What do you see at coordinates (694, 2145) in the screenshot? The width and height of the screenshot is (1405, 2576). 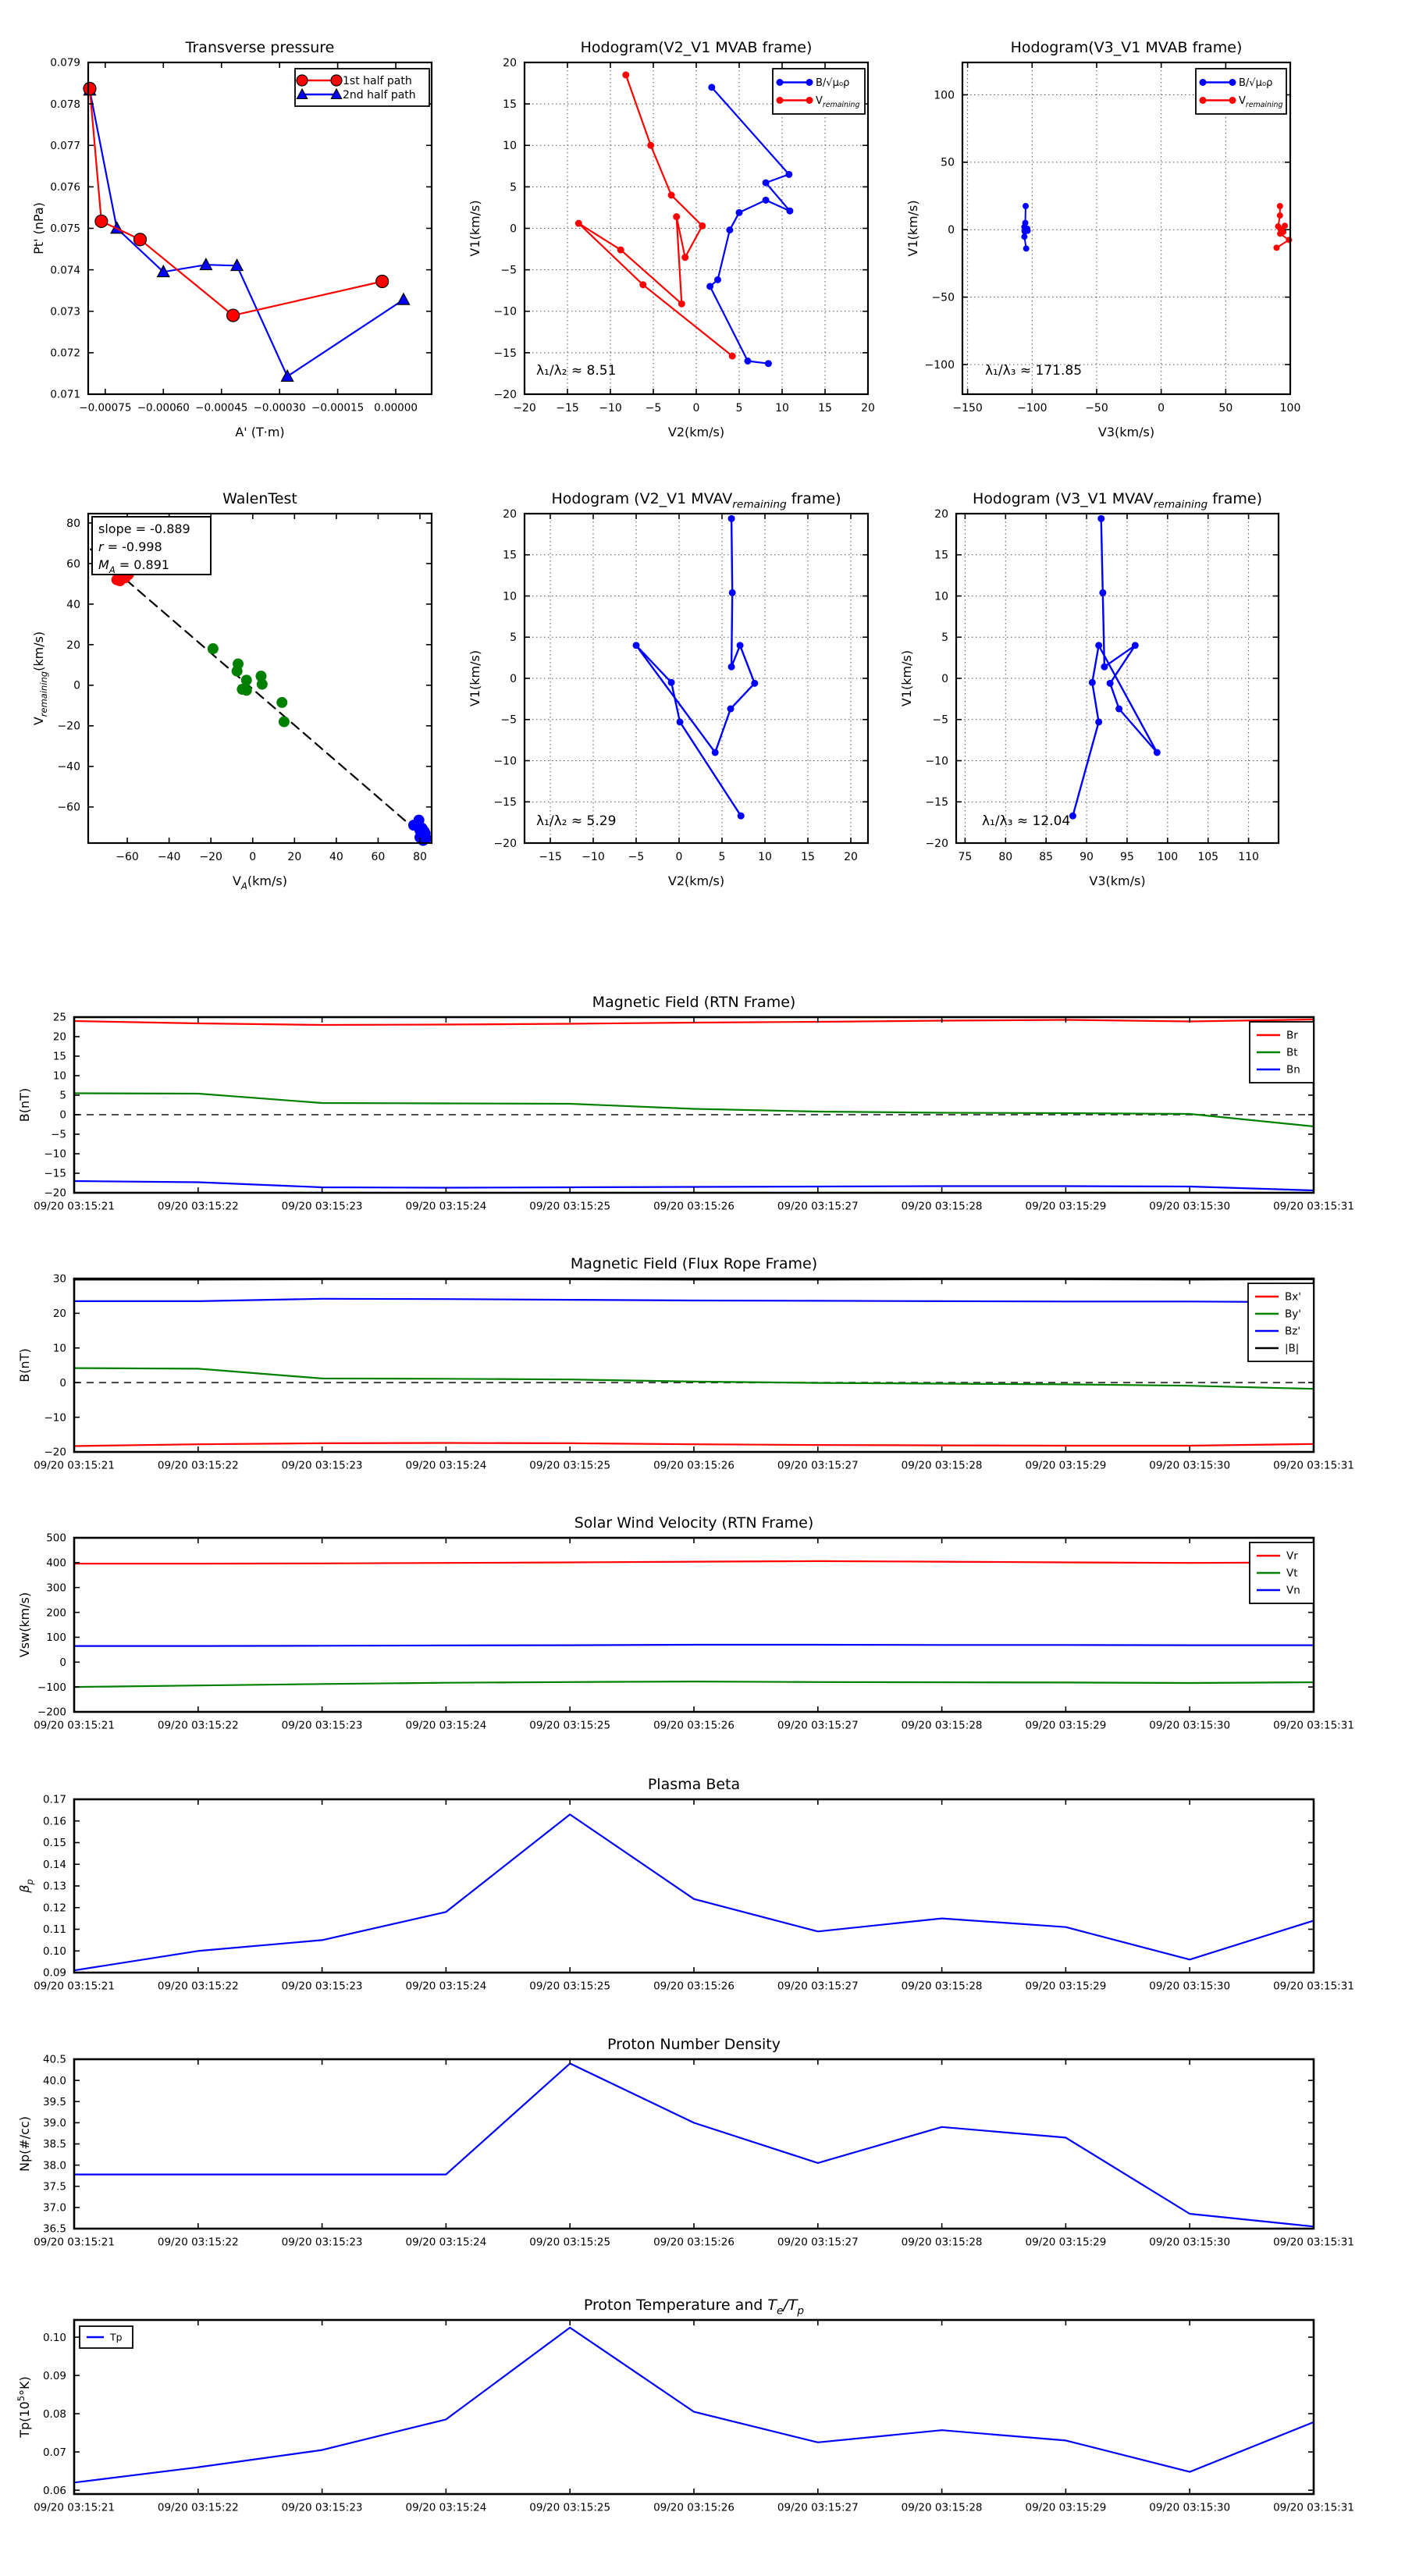 I see `series-np` at bounding box center [694, 2145].